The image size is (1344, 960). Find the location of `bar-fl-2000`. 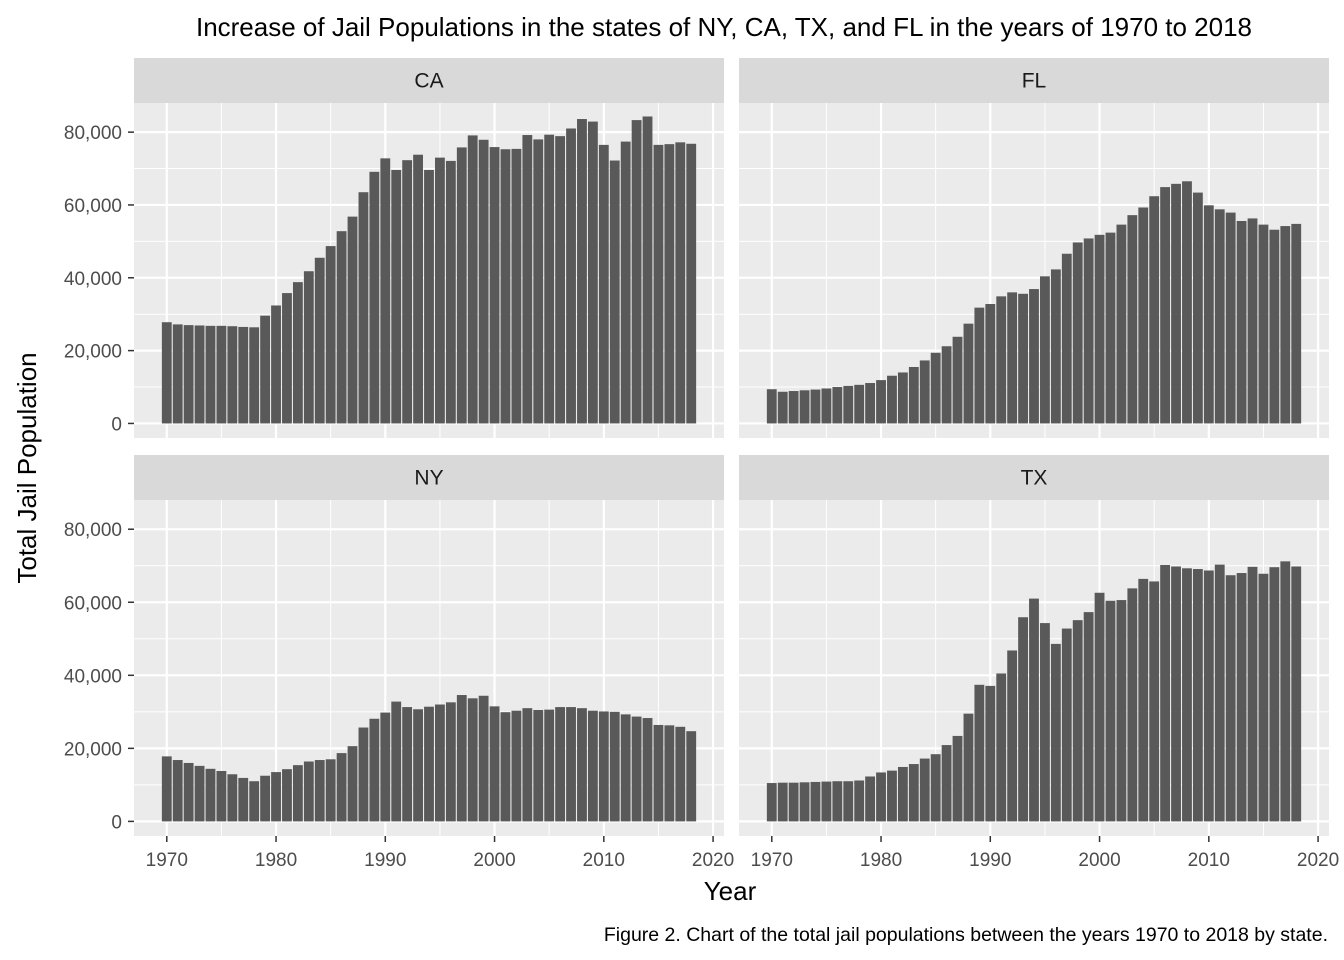

bar-fl-2000 is located at coordinates (1099, 329).